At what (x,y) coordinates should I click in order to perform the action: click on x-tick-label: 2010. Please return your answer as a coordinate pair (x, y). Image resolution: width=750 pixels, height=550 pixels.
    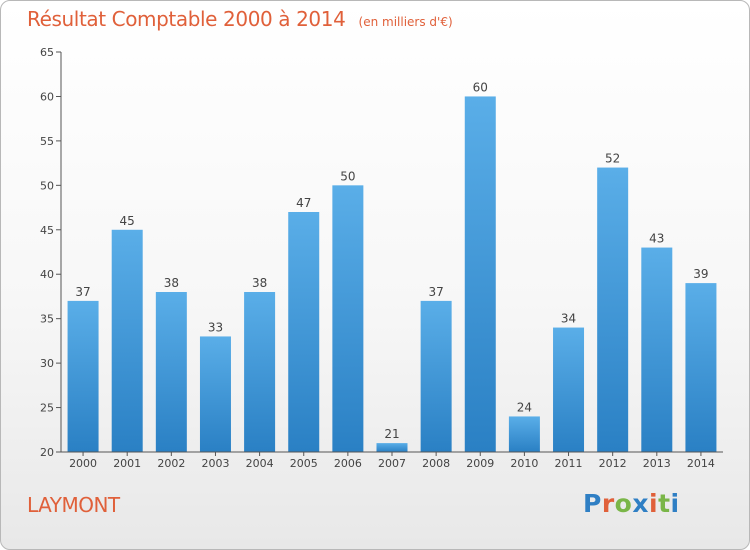
    Looking at the image, I should click on (524, 463).